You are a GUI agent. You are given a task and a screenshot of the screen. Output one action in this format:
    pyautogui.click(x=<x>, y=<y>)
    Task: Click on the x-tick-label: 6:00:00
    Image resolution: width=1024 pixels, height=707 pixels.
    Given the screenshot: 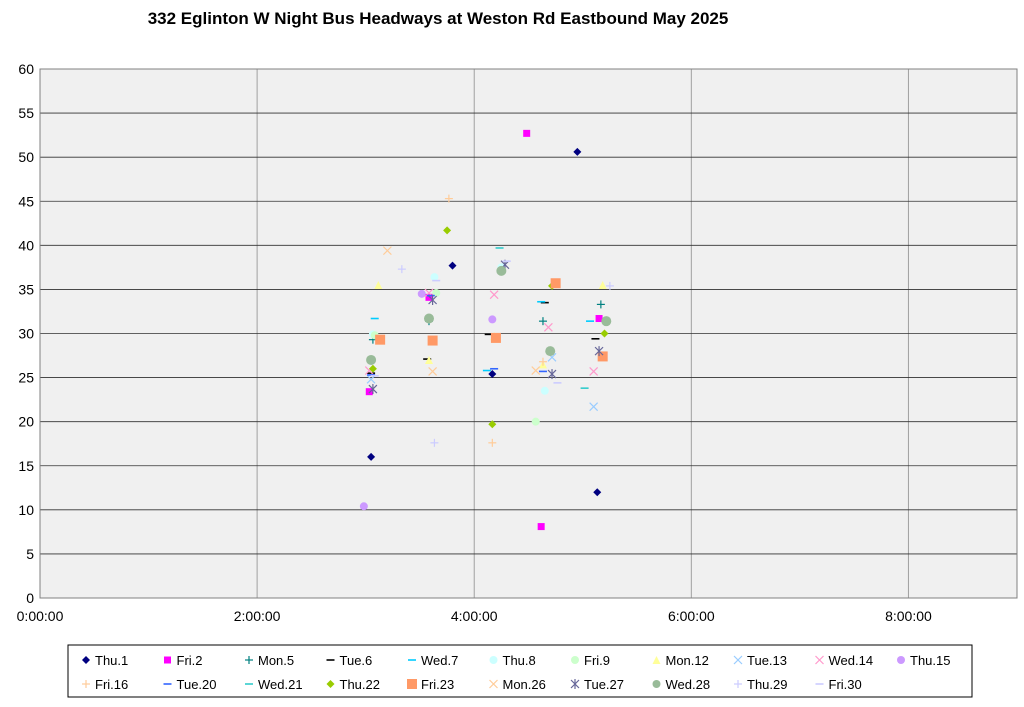 What is the action you would take?
    pyautogui.click(x=691, y=616)
    